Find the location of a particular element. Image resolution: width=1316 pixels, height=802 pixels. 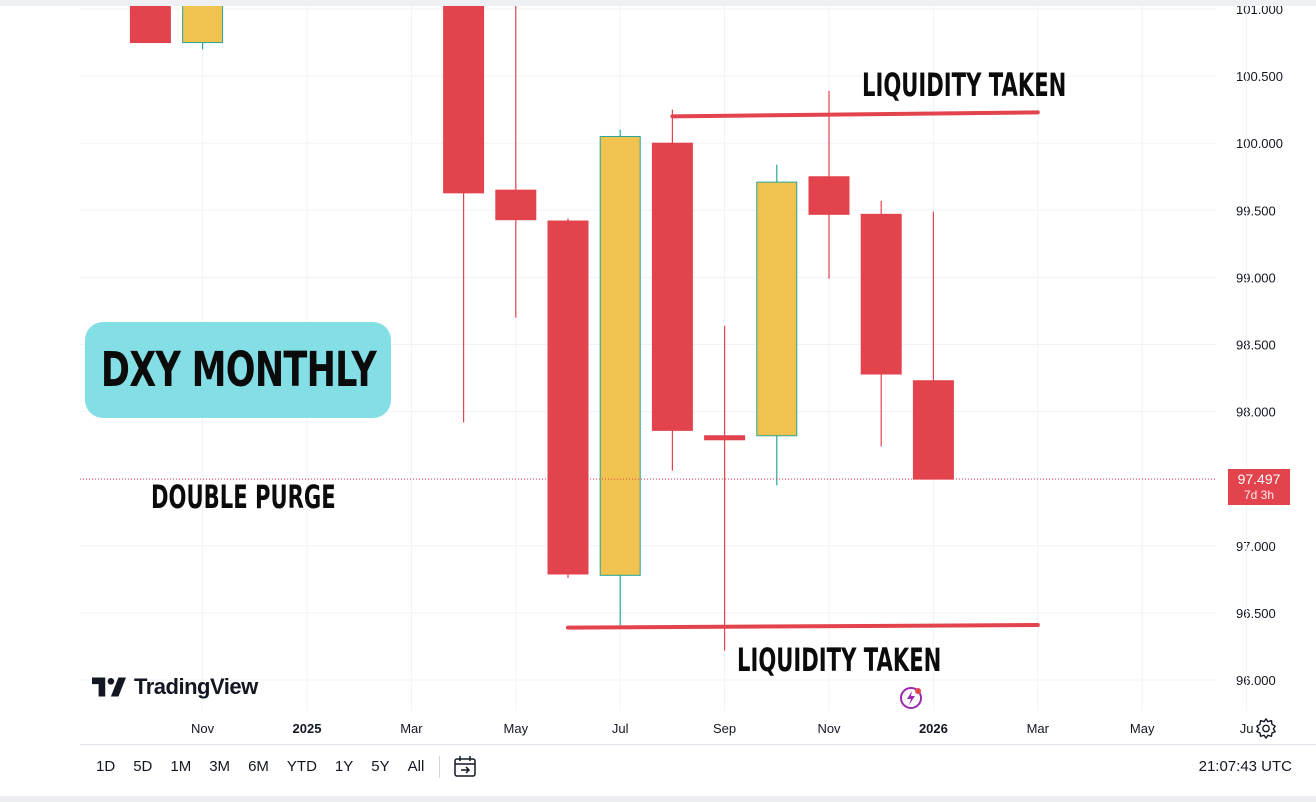

range-button-ytd: YTD is located at coordinates (301, 766).